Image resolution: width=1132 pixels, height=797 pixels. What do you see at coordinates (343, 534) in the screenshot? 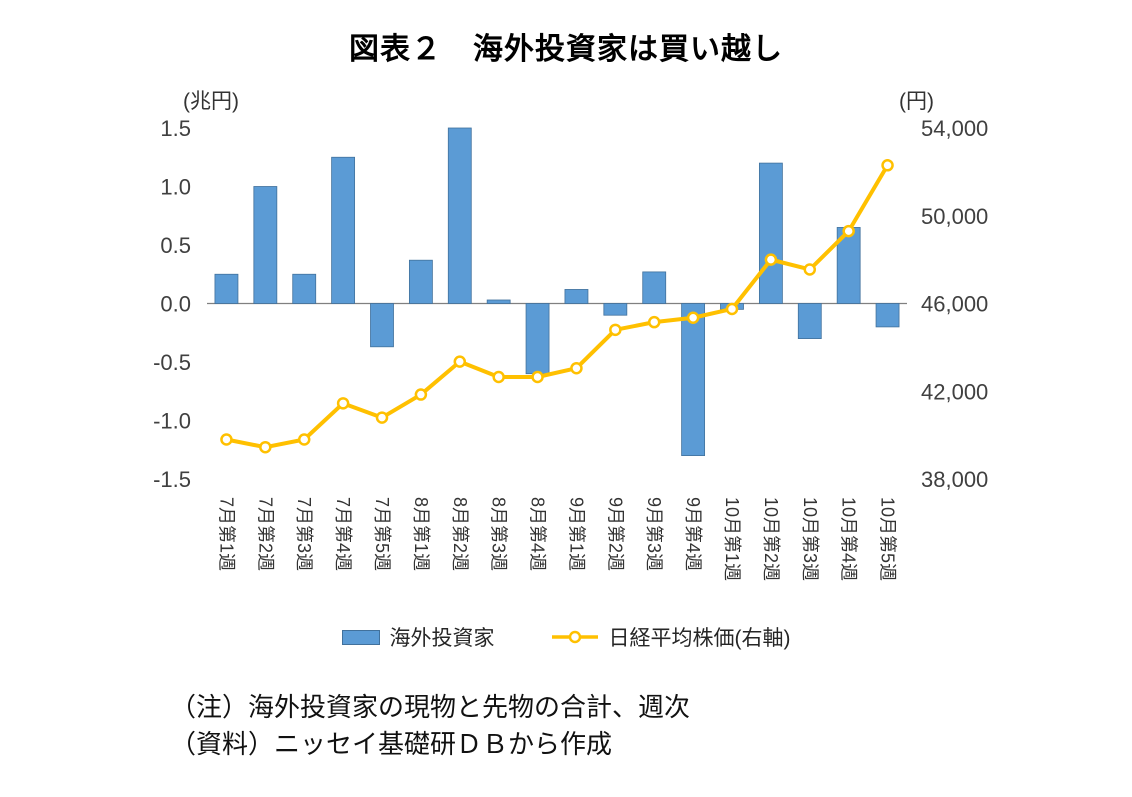
I see `x-axis-label: 7月第4週` at bounding box center [343, 534].